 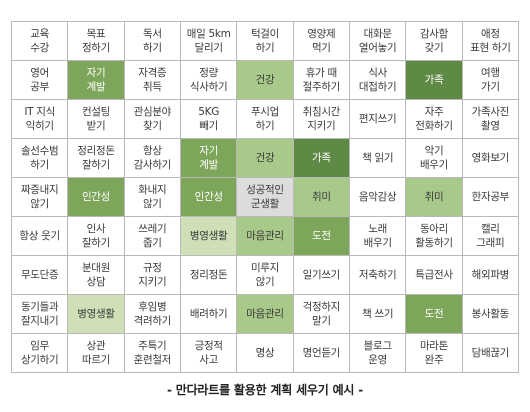 What do you see at coordinates (152, 314) in the screenshot?
I see `mandalart-cell: 후임병 격려하기` at bounding box center [152, 314].